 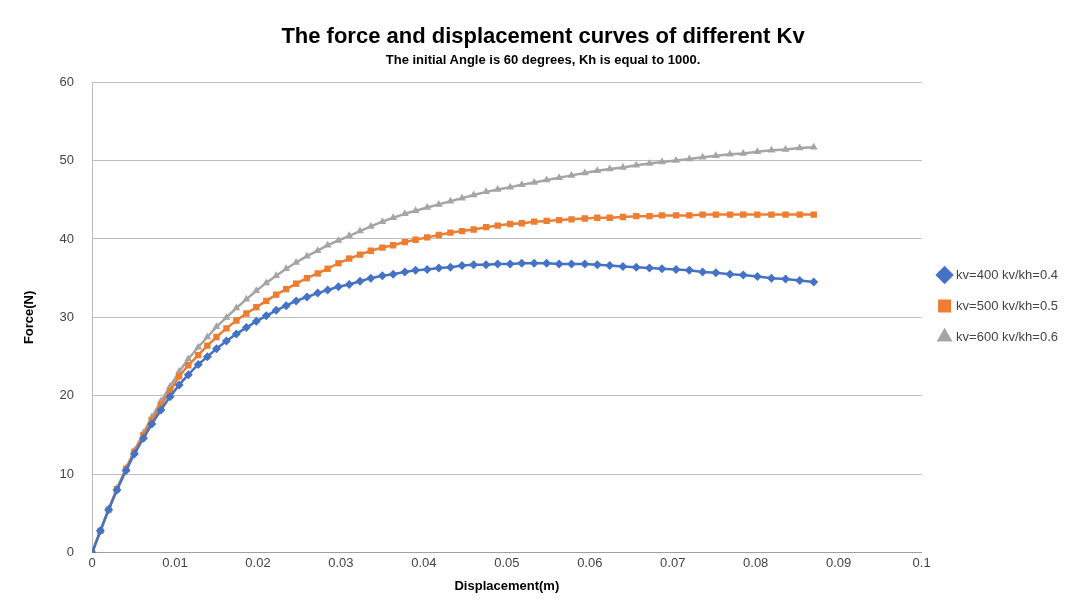 What do you see at coordinates (92, 563) in the screenshot?
I see `x-tick-label: 0` at bounding box center [92, 563].